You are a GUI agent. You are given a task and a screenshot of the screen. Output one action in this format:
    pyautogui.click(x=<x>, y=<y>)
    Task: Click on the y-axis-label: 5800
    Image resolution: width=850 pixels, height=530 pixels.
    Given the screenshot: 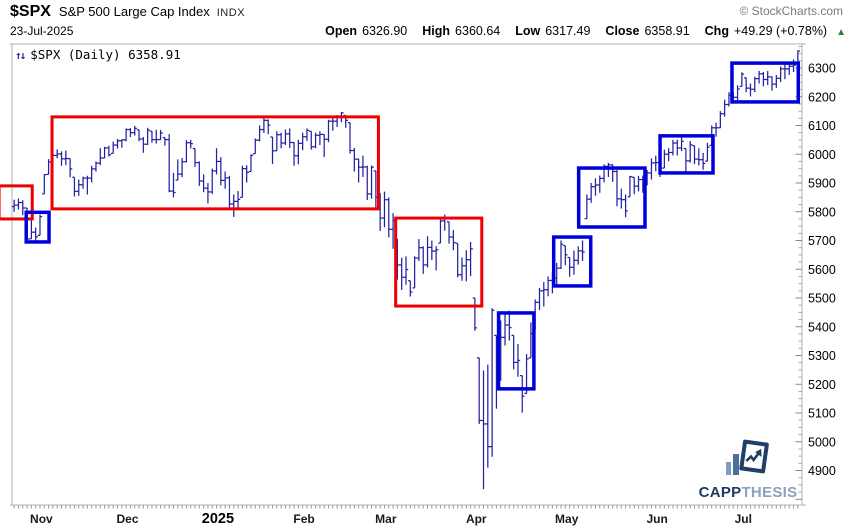 What is the action you would take?
    pyautogui.click(x=822, y=212)
    